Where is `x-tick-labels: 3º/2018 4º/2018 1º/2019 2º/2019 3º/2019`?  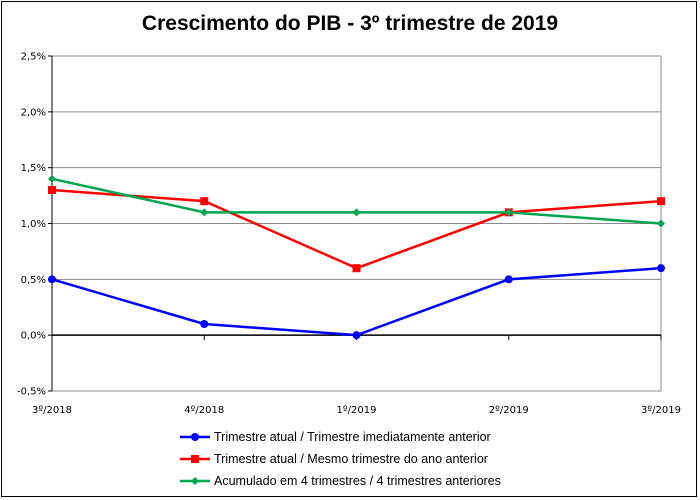
x-tick-labels: 3º/2018 4º/2018 1º/2019 2º/2019 3º/2019 is located at coordinates (356, 410).